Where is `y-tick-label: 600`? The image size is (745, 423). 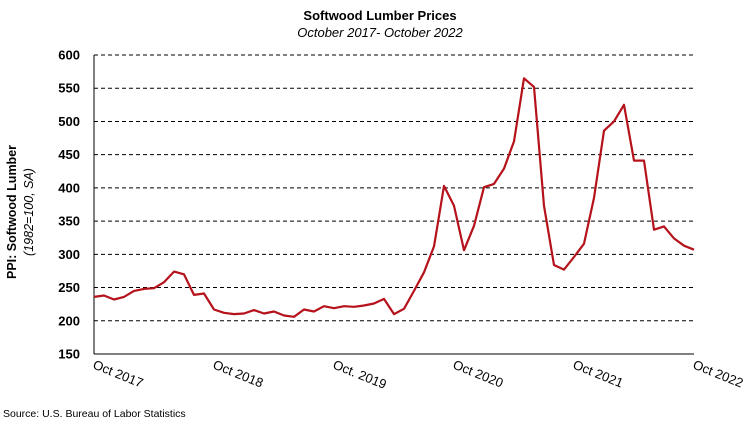 y-tick-label: 600 is located at coordinates (69, 55).